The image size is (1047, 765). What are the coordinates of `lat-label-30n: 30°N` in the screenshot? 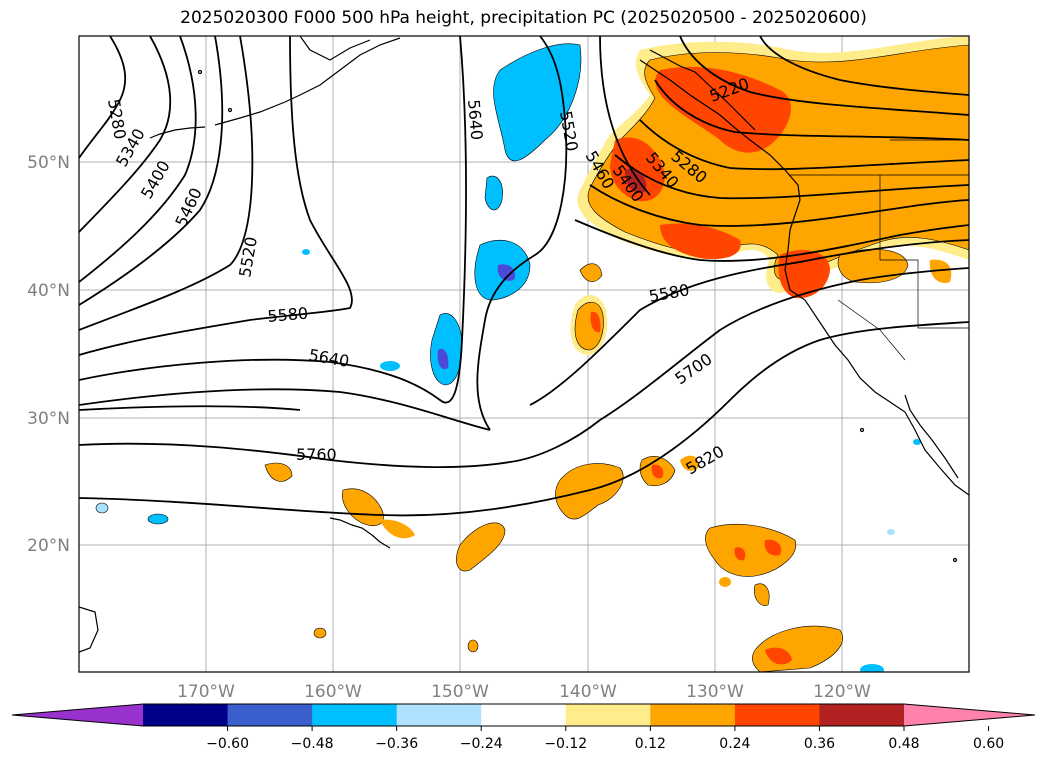 It's located at (48, 419).